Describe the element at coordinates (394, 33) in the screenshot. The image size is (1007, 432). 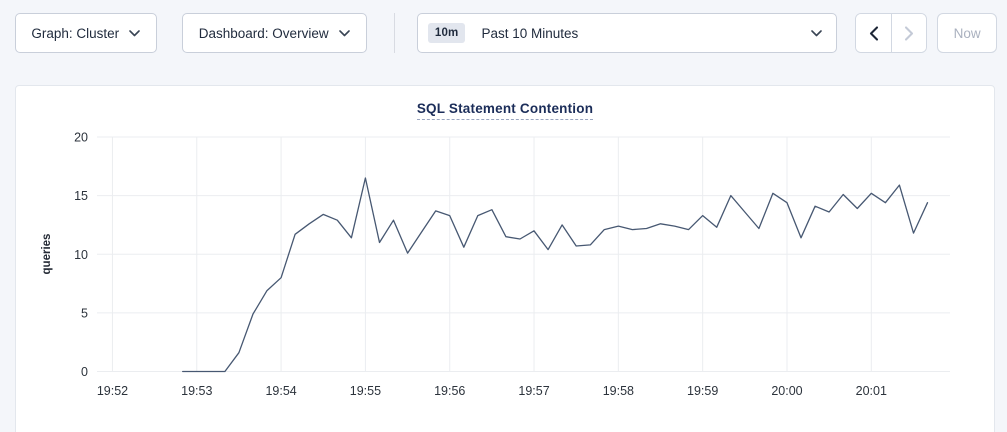
I see `toolbar-divider` at that location.